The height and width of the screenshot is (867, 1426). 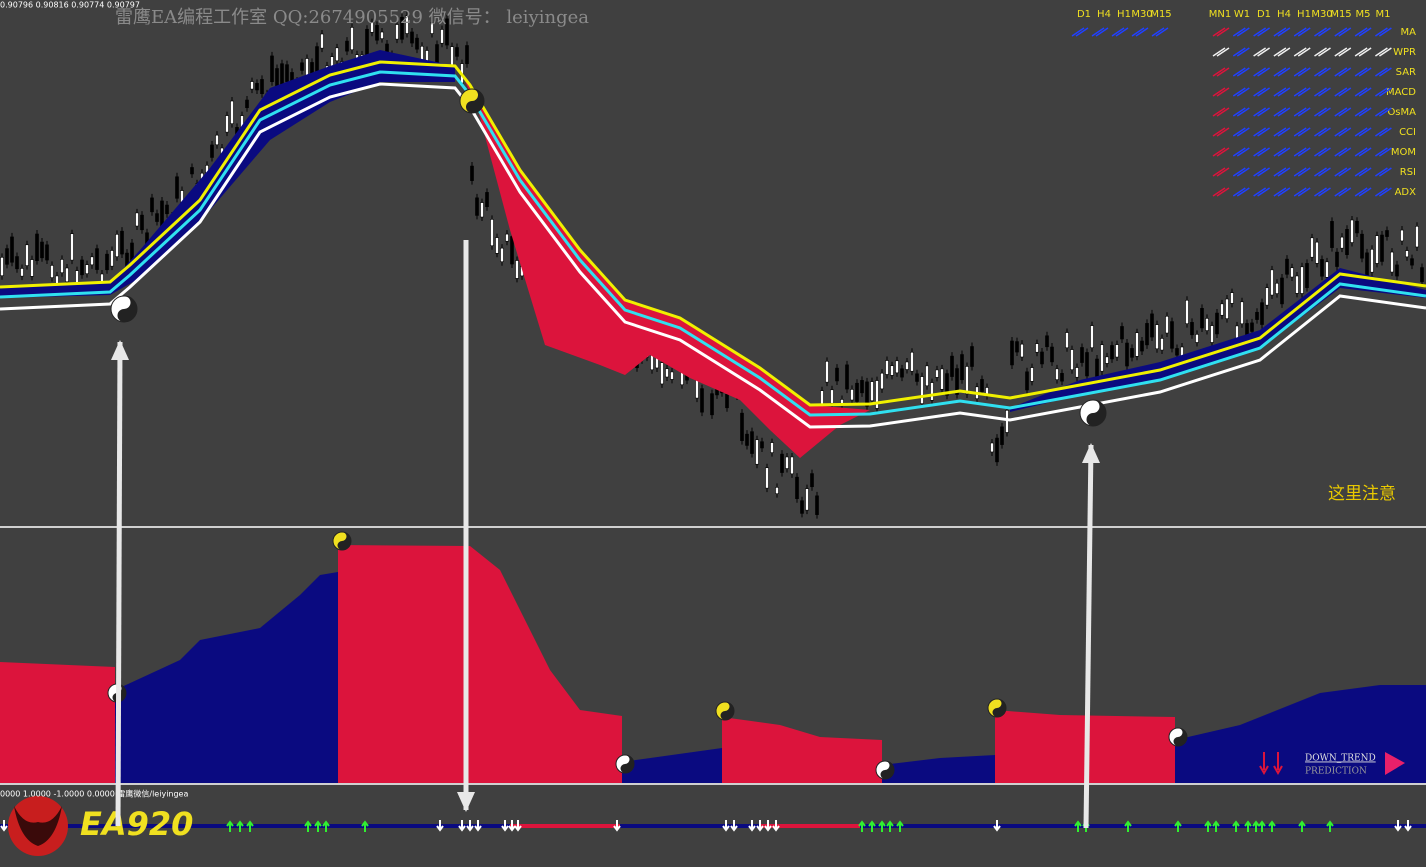 I want to click on indicator-label: MA, so click(x=1409, y=32).